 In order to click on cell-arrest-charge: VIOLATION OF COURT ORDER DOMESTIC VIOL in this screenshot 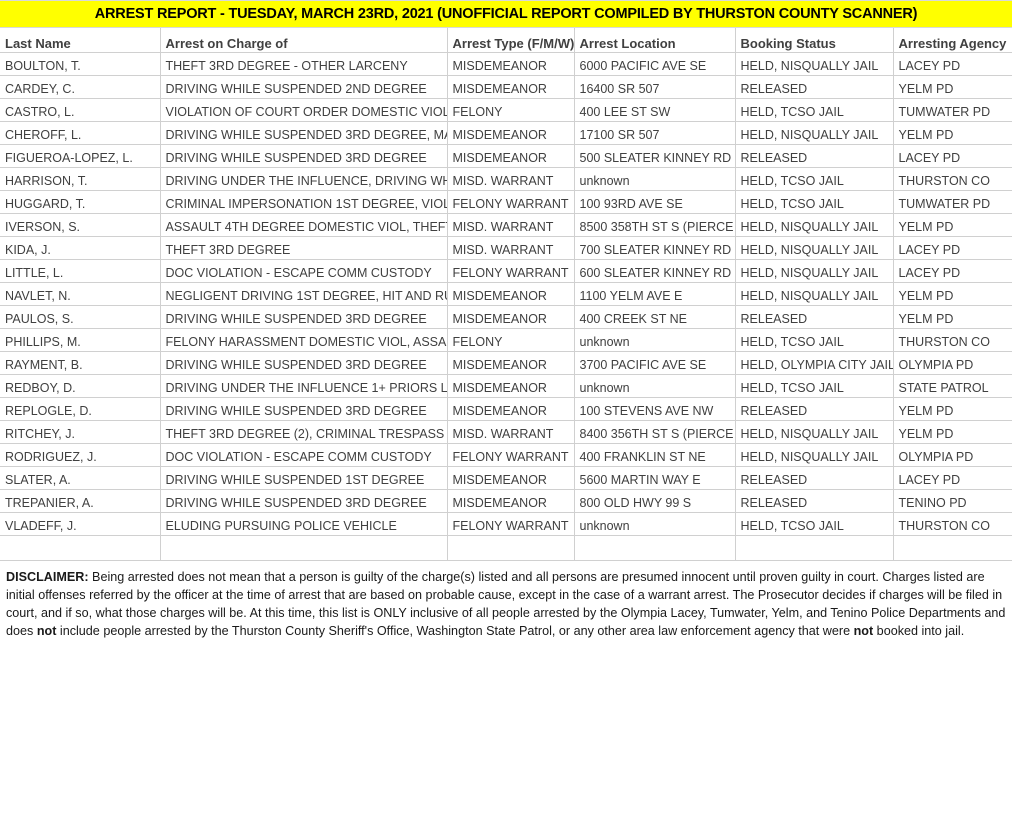, I will do `click(304, 110)`.